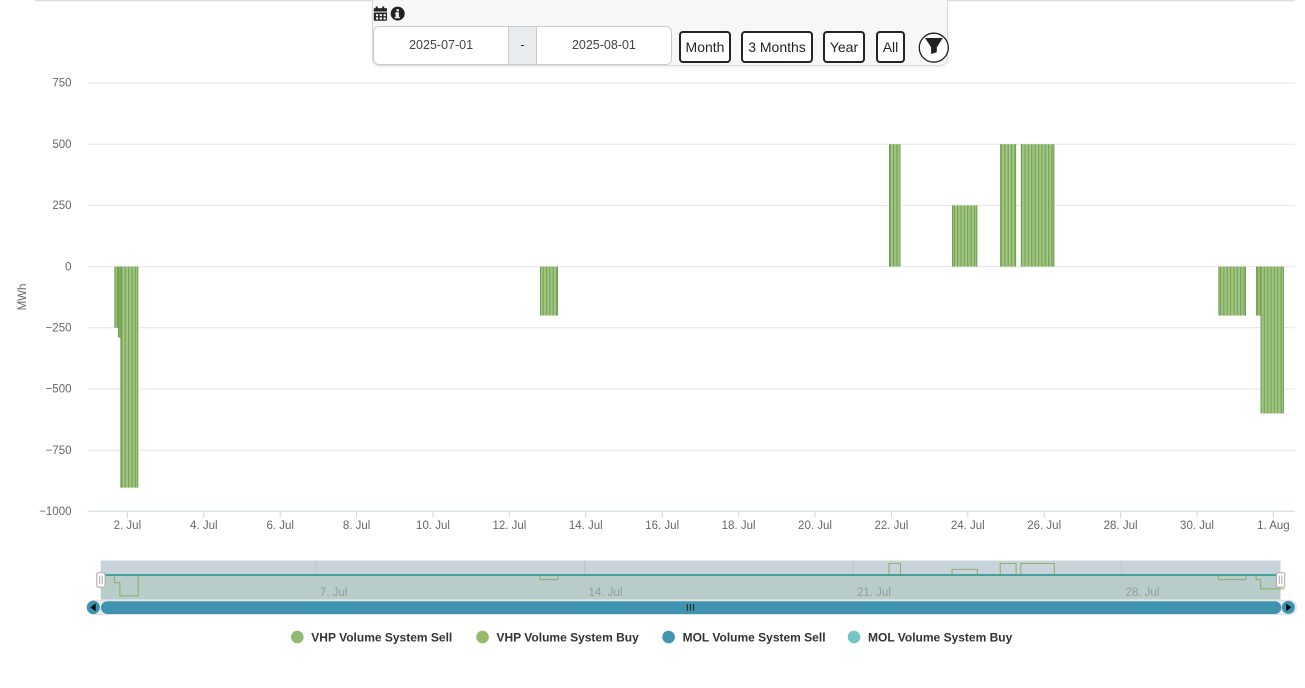  I want to click on svg-text: 7. Jul, so click(334, 593).